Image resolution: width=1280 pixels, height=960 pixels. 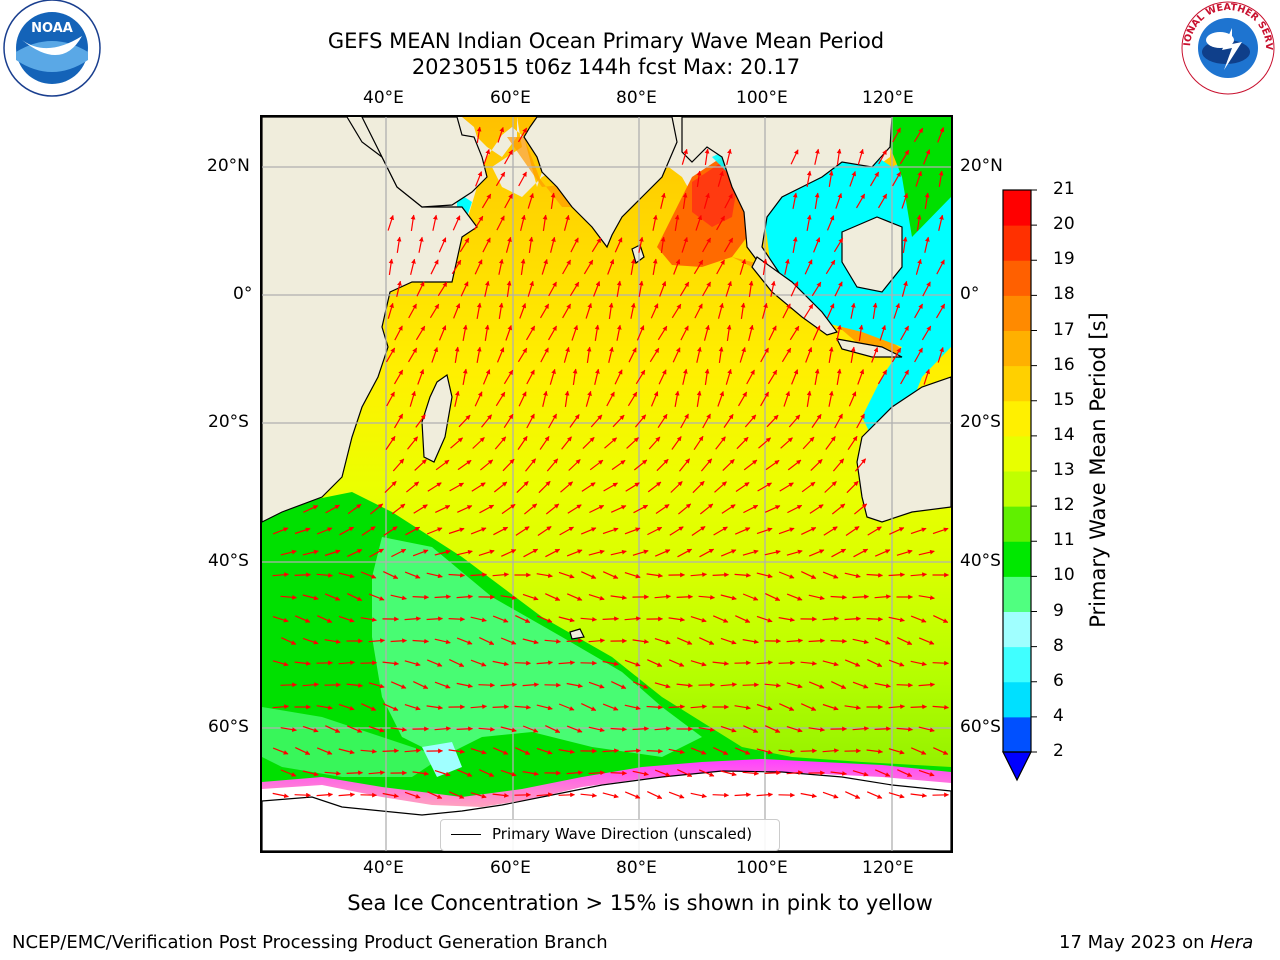 I want to click on legend-line-swatch, so click(x=466, y=834).